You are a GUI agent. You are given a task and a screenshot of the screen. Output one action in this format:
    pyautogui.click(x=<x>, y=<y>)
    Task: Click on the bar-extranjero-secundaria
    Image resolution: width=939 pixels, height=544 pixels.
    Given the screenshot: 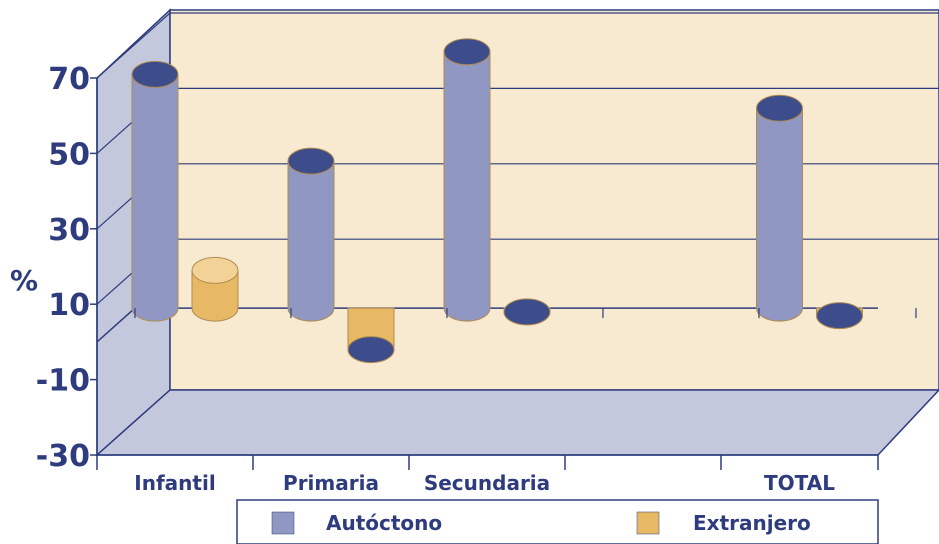 What is the action you would take?
    pyautogui.click(x=527, y=312)
    